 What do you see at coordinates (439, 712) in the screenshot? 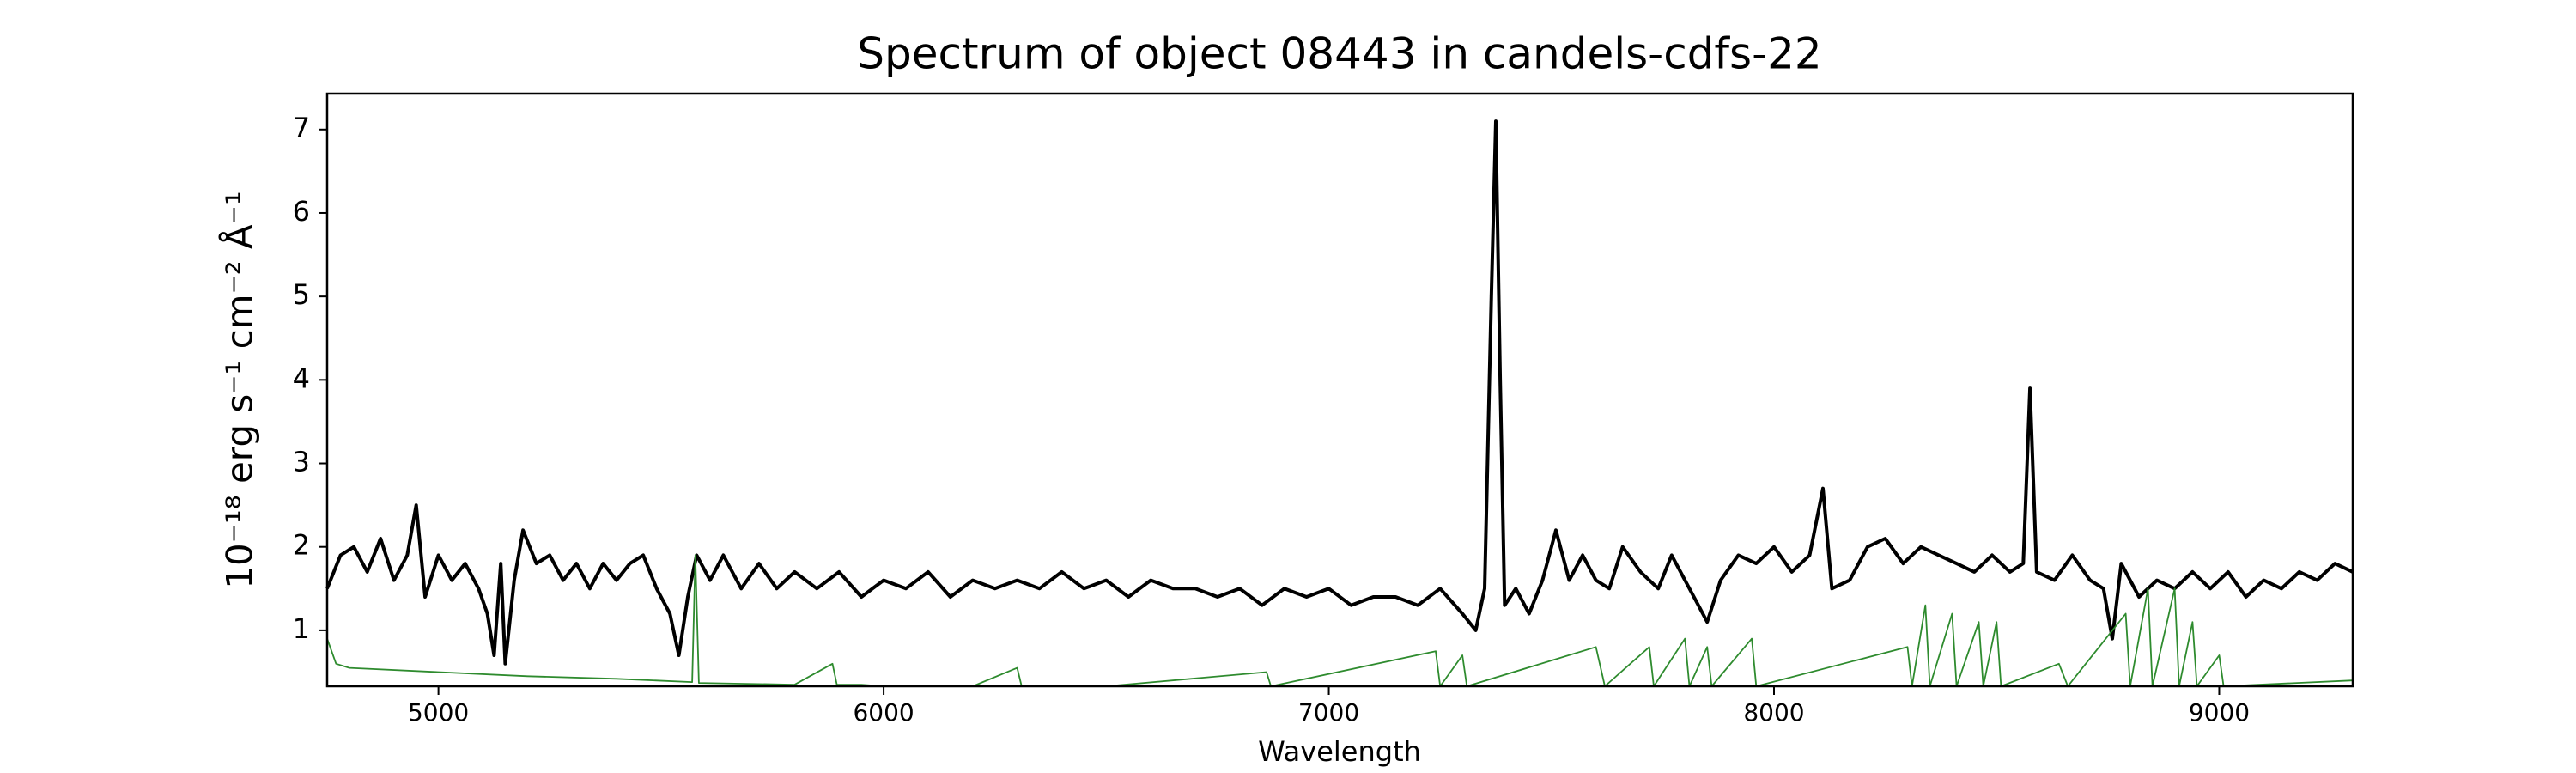
I see `x-tick-label: 5000` at bounding box center [439, 712].